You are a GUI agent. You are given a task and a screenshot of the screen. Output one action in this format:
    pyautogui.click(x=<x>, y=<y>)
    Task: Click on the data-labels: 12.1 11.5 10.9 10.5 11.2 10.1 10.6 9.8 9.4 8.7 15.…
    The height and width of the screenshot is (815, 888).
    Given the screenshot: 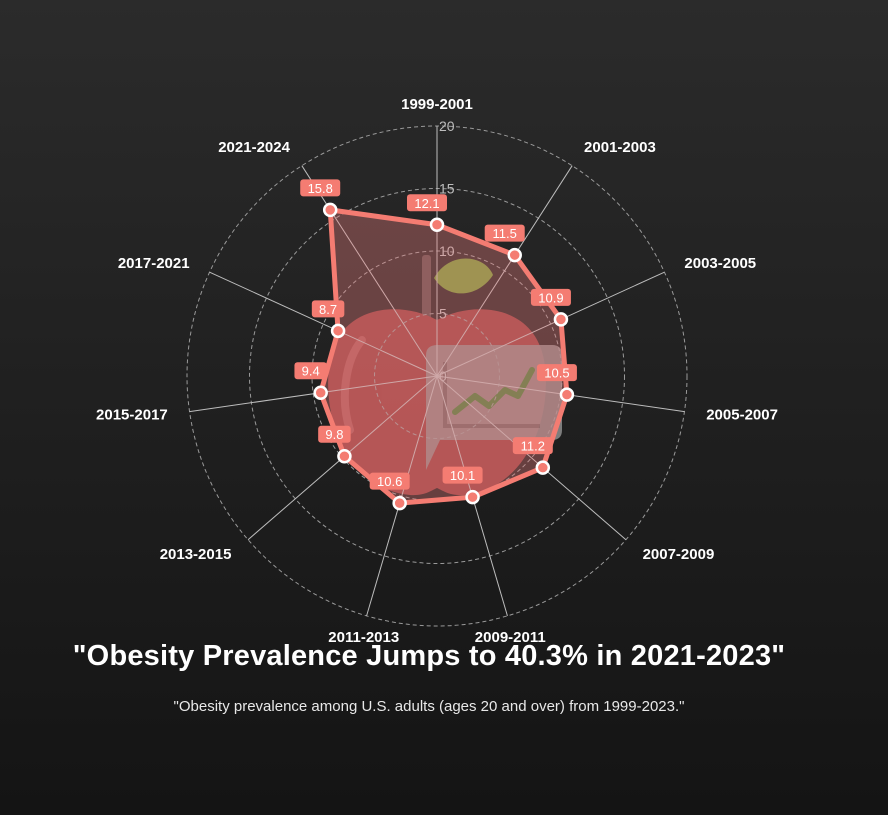 What is the action you would take?
    pyautogui.click(x=435, y=334)
    